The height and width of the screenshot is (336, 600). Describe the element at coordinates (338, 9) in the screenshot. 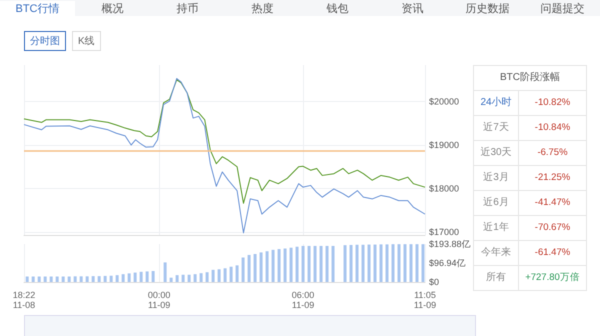

I see `text: 钱包` at that location.